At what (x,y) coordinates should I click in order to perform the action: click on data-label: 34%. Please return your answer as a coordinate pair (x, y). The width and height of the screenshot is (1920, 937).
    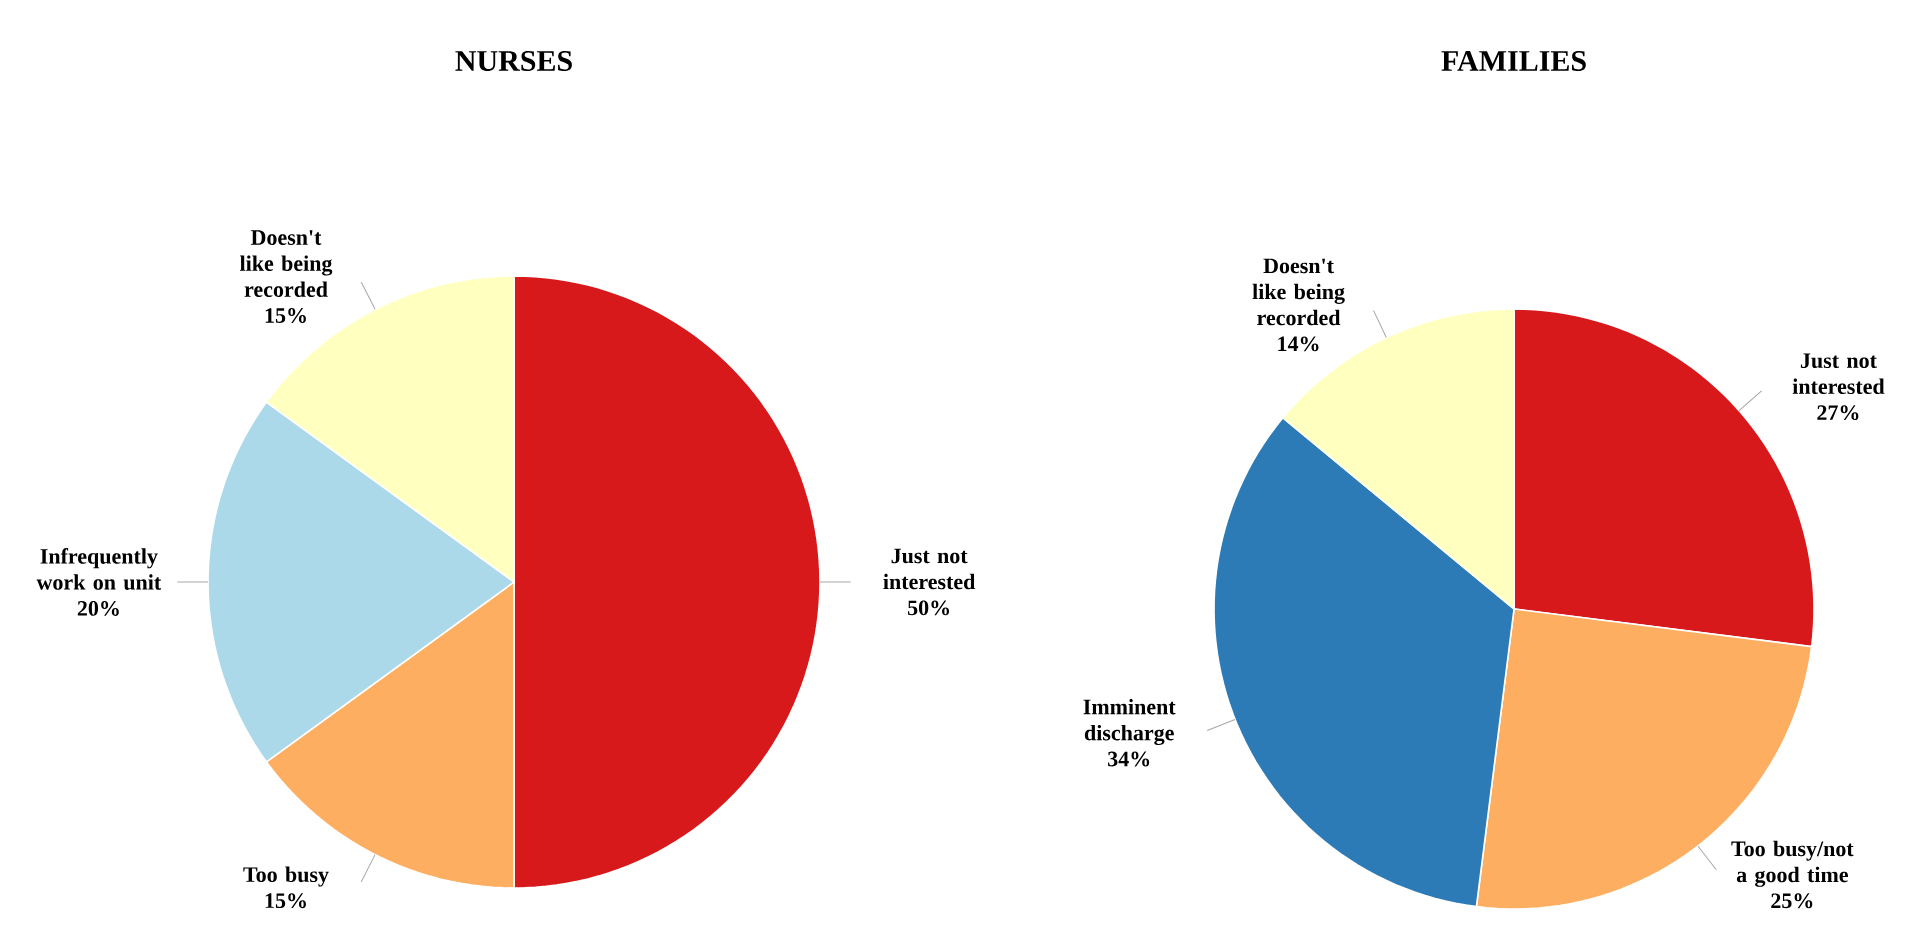
    Looking at the image, I should click on (1129, 759).